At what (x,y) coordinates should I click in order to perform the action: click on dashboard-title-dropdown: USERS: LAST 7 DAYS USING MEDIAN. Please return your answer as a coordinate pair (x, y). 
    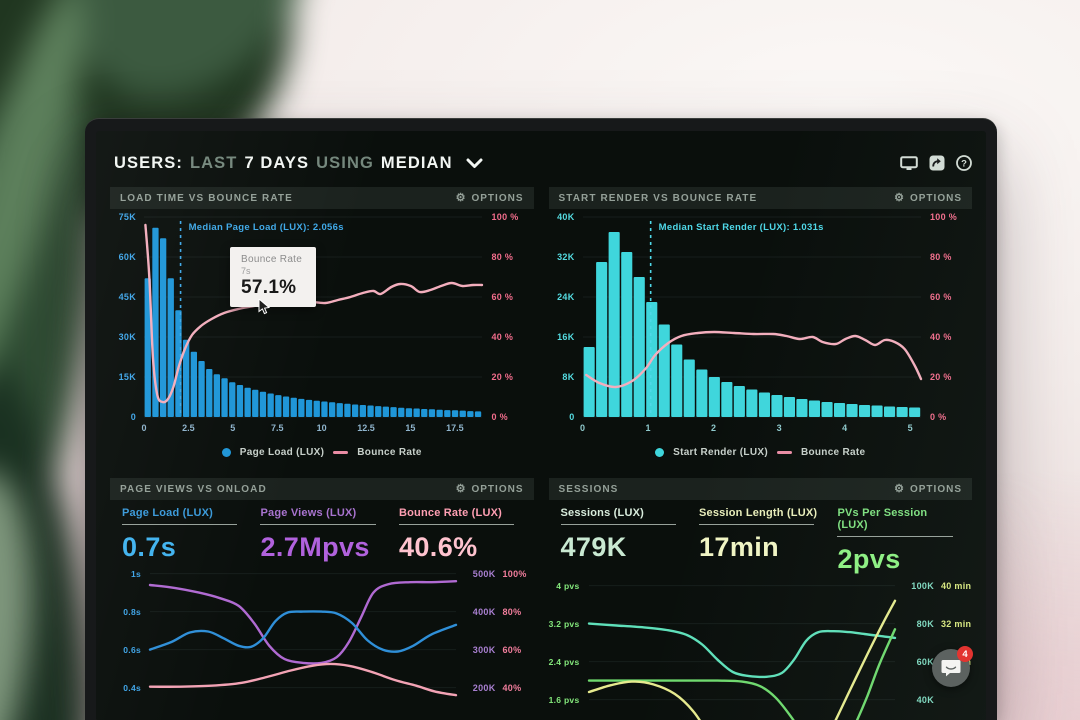
    Looking at the image, I should click on (298, 163).